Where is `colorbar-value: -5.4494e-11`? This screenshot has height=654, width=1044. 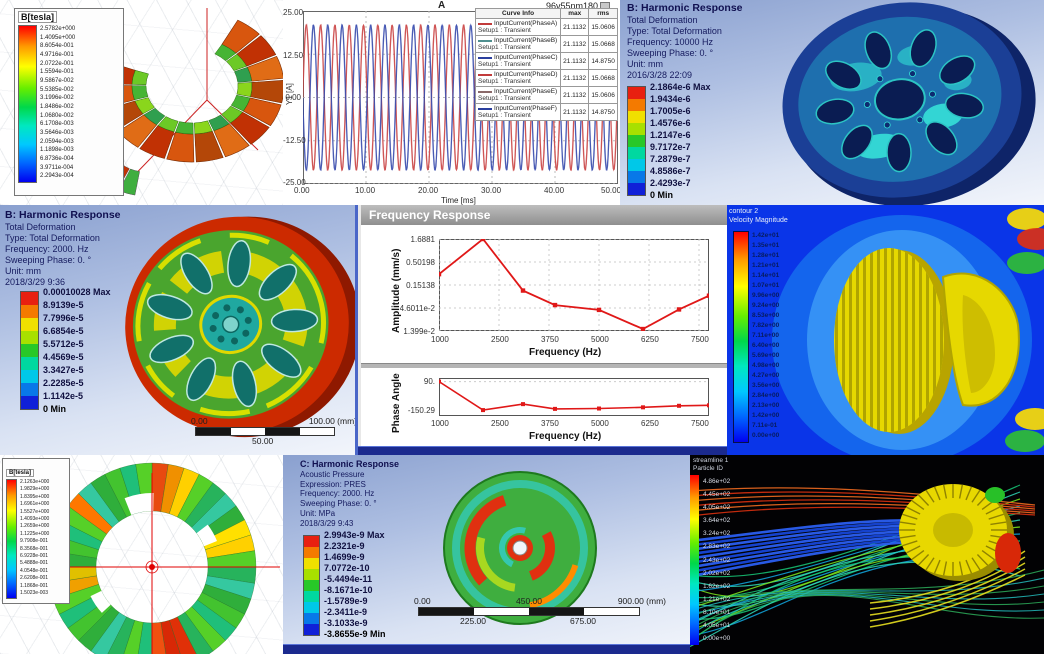
colorbar-value: -5.4494e-11 is located at coordinates (348, 579).